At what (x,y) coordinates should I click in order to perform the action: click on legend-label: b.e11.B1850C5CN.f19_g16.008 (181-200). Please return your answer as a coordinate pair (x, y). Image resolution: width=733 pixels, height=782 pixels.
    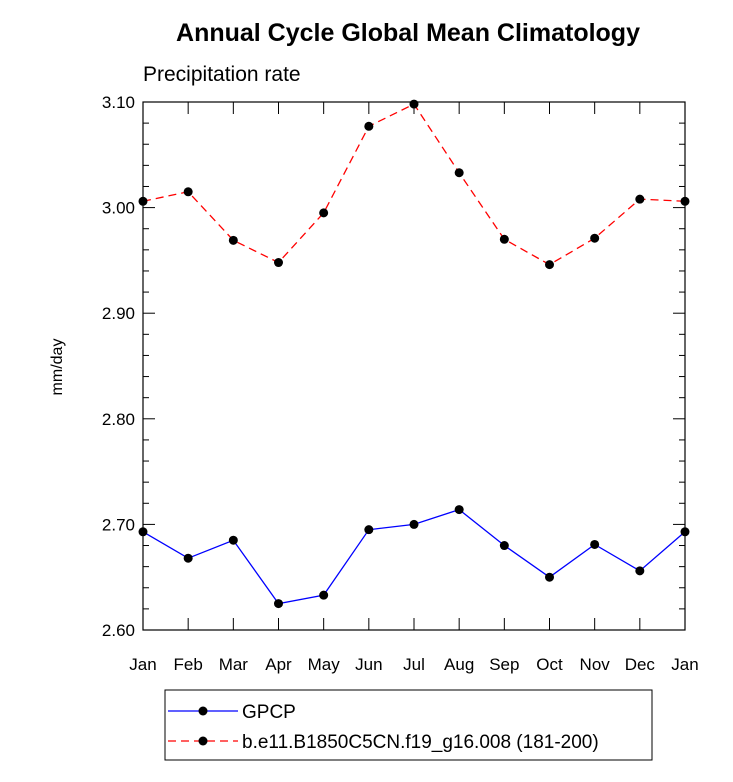
    Looking at the image, I should click on (420, 742).